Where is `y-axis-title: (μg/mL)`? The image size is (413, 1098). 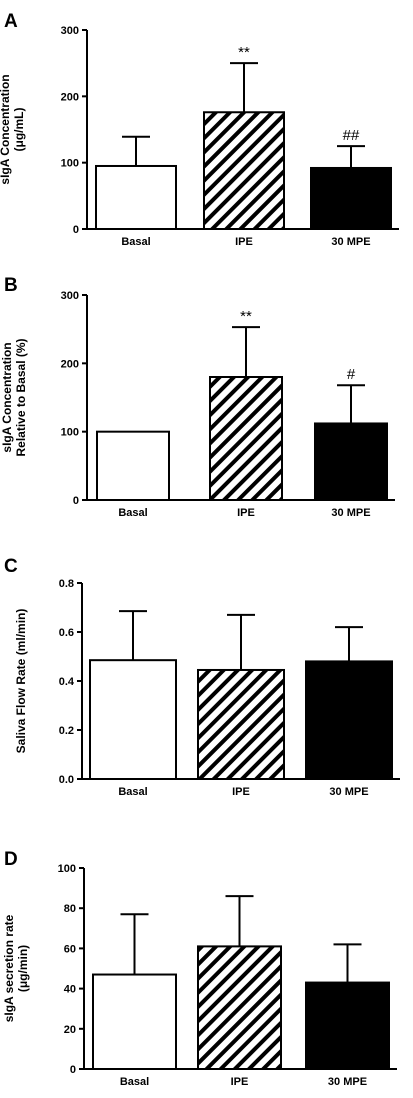
y-axis-title: (μg/mL) is located at coordinates (19, 129).